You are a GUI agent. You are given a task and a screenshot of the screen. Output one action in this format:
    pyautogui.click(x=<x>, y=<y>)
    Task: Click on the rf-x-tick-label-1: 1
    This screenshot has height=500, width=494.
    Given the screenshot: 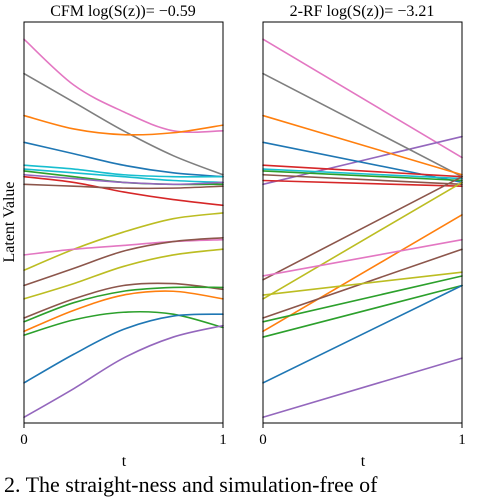 What is the action you would take?
    pyautogui.click(x=462, y=440)
    